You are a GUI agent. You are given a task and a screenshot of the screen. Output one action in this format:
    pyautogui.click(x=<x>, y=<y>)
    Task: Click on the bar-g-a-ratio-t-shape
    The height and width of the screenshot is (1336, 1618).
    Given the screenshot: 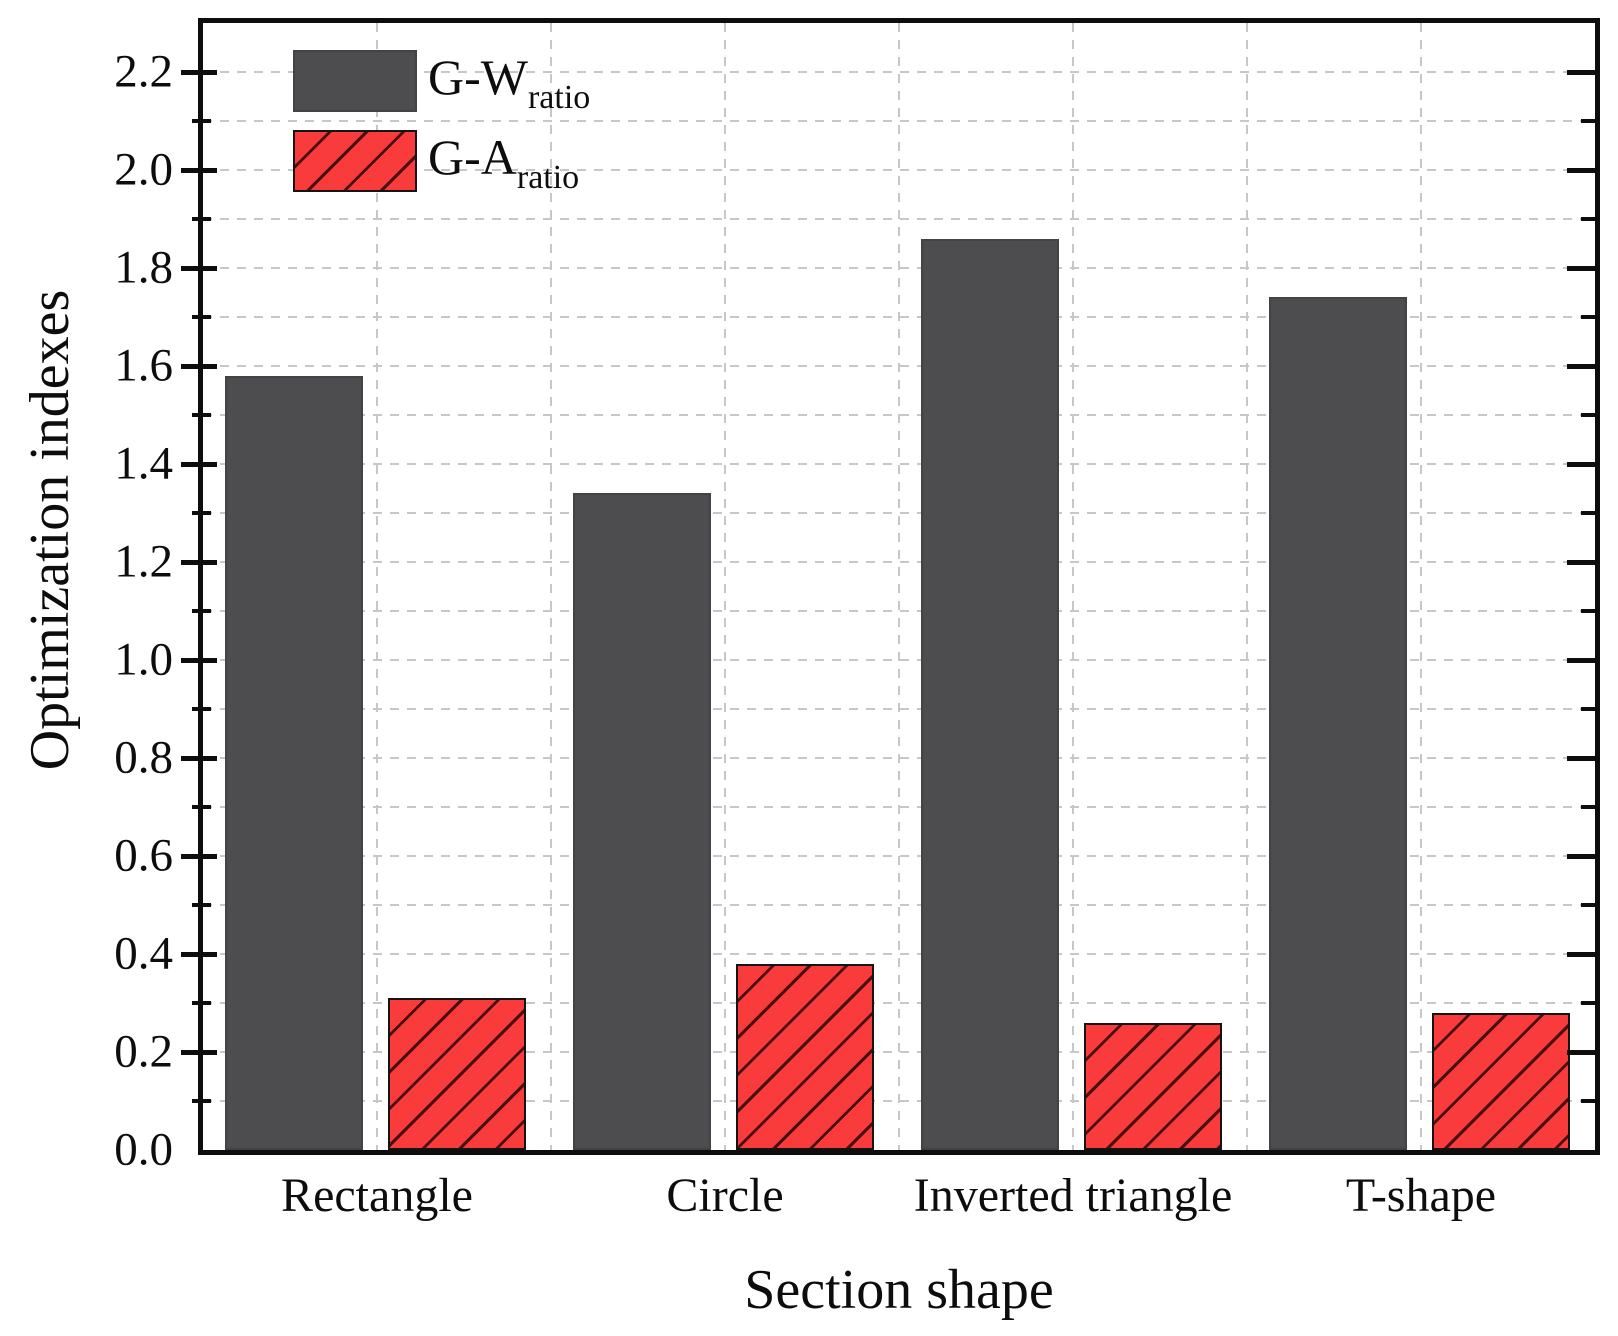 What is the action you would take?
    pyautogui.click(x=1501, y=1081)
    